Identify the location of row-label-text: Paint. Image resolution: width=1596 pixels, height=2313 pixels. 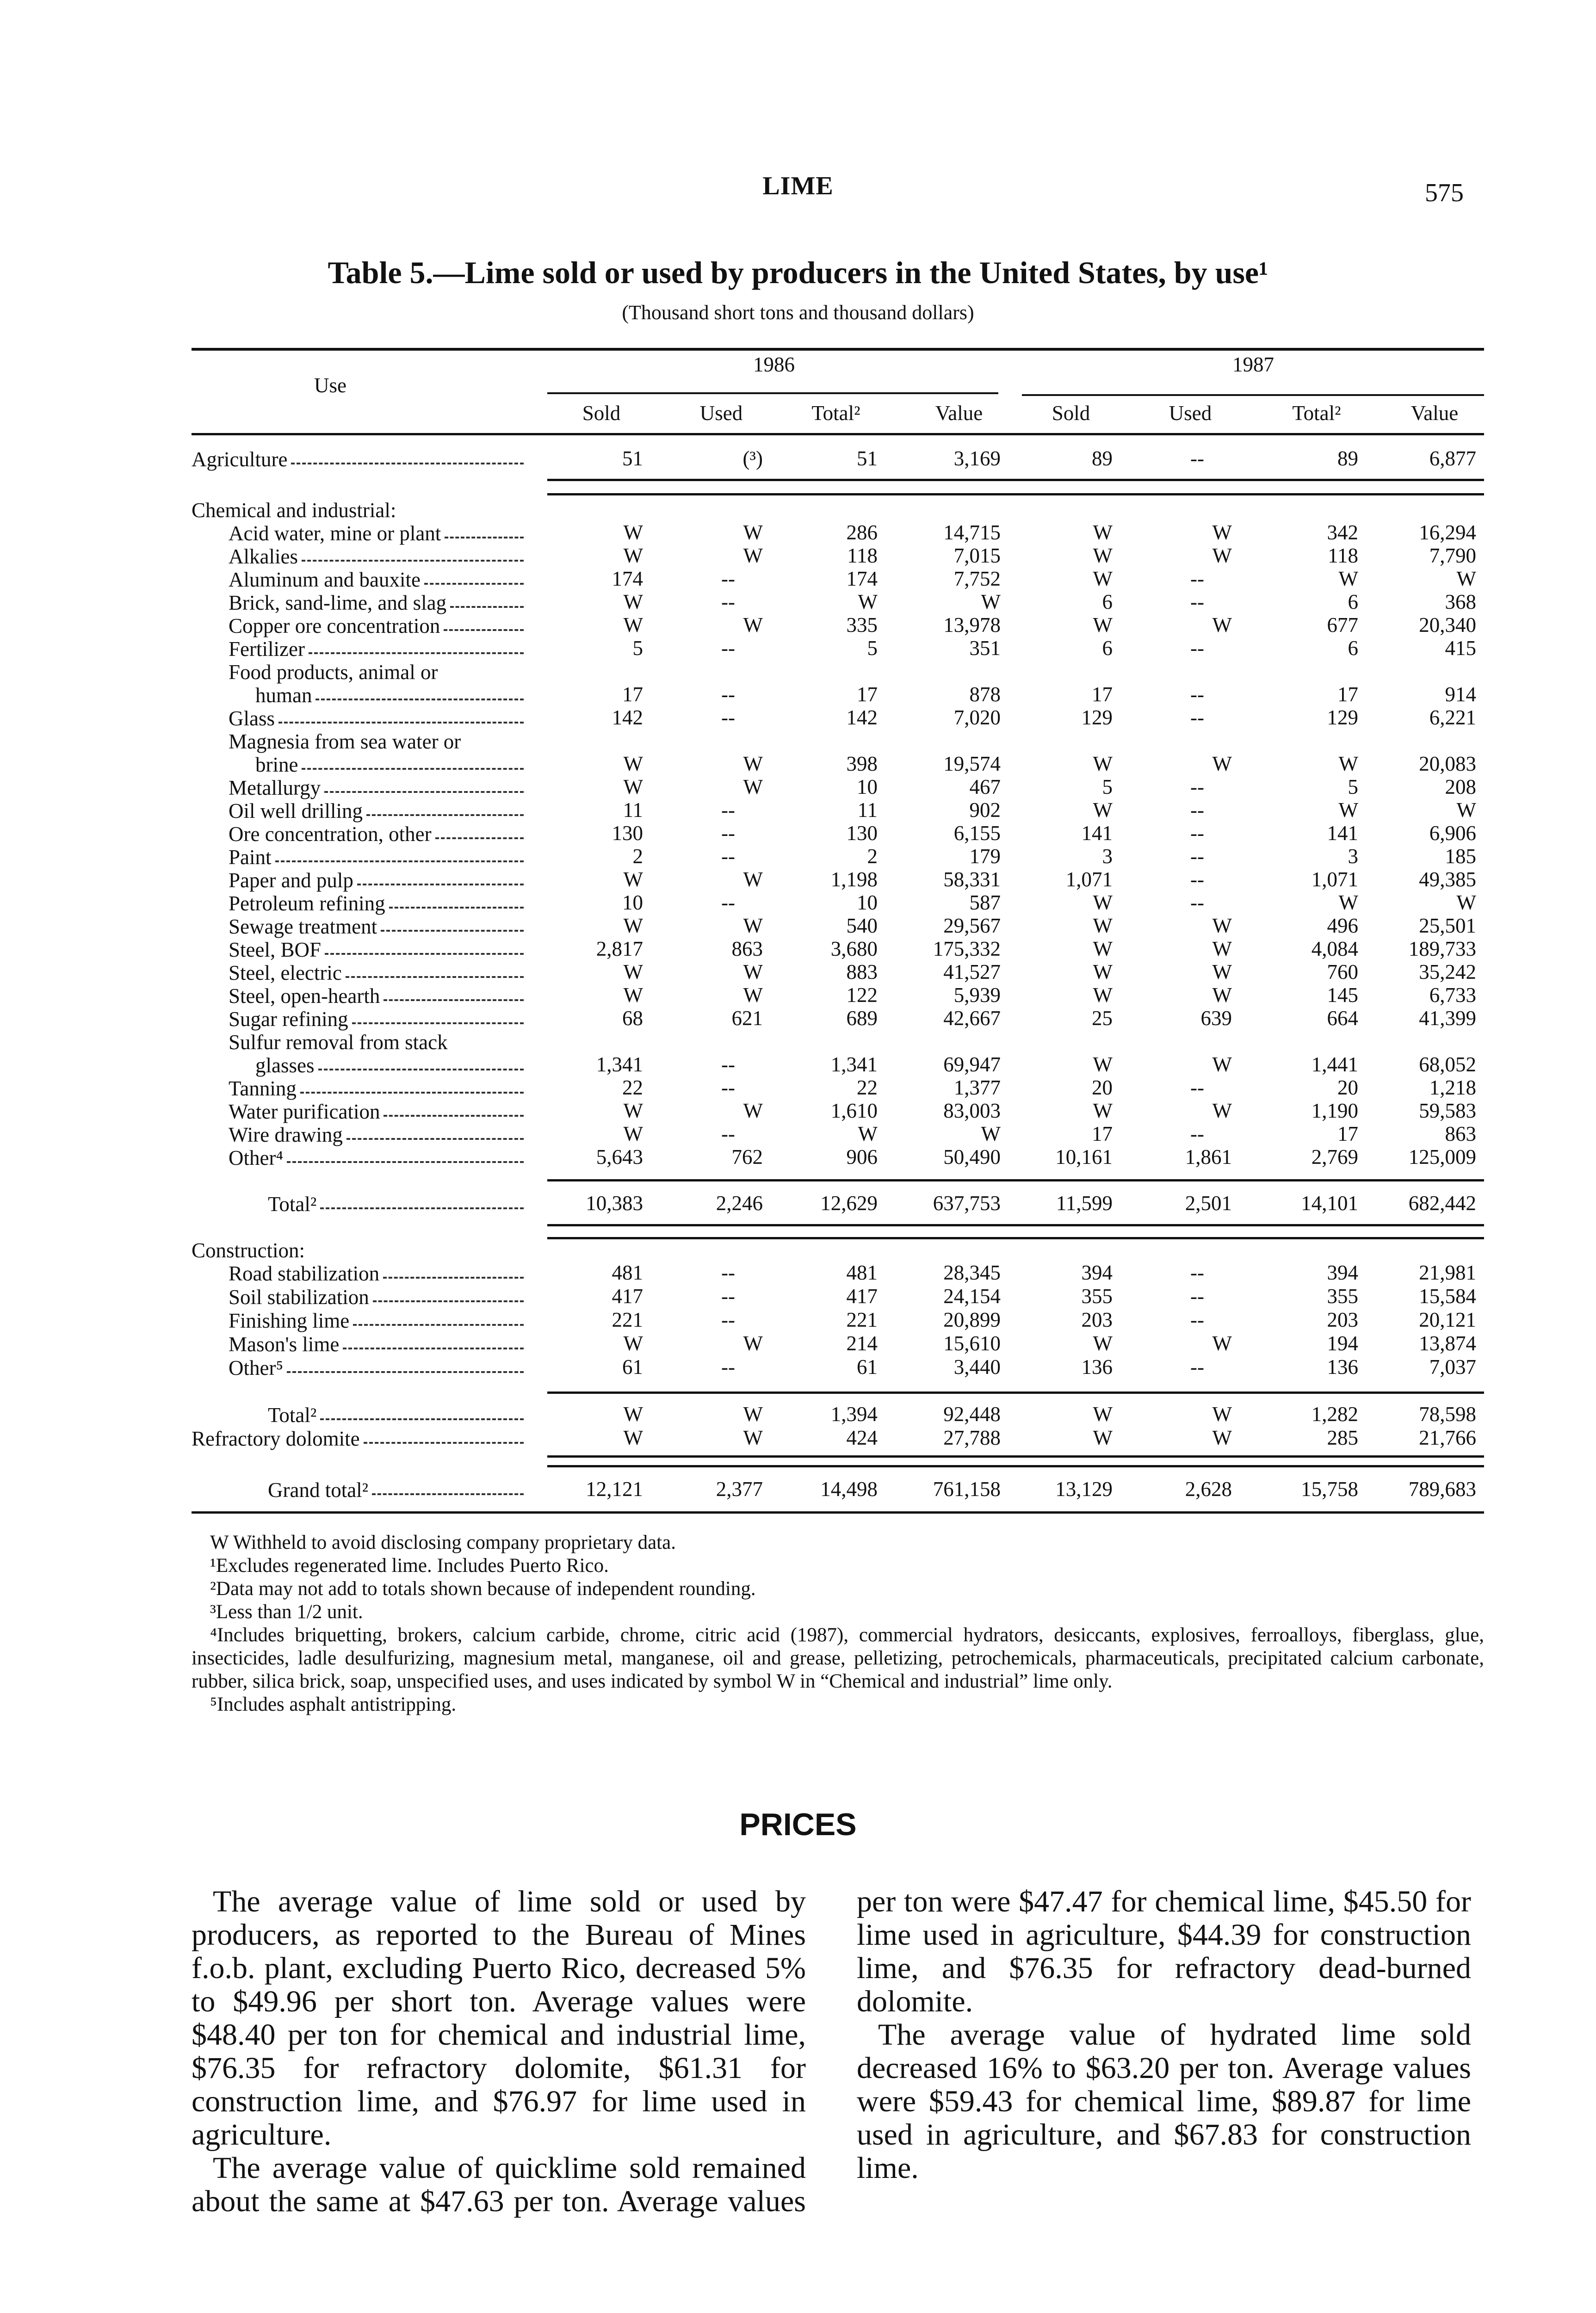
(250, 857).